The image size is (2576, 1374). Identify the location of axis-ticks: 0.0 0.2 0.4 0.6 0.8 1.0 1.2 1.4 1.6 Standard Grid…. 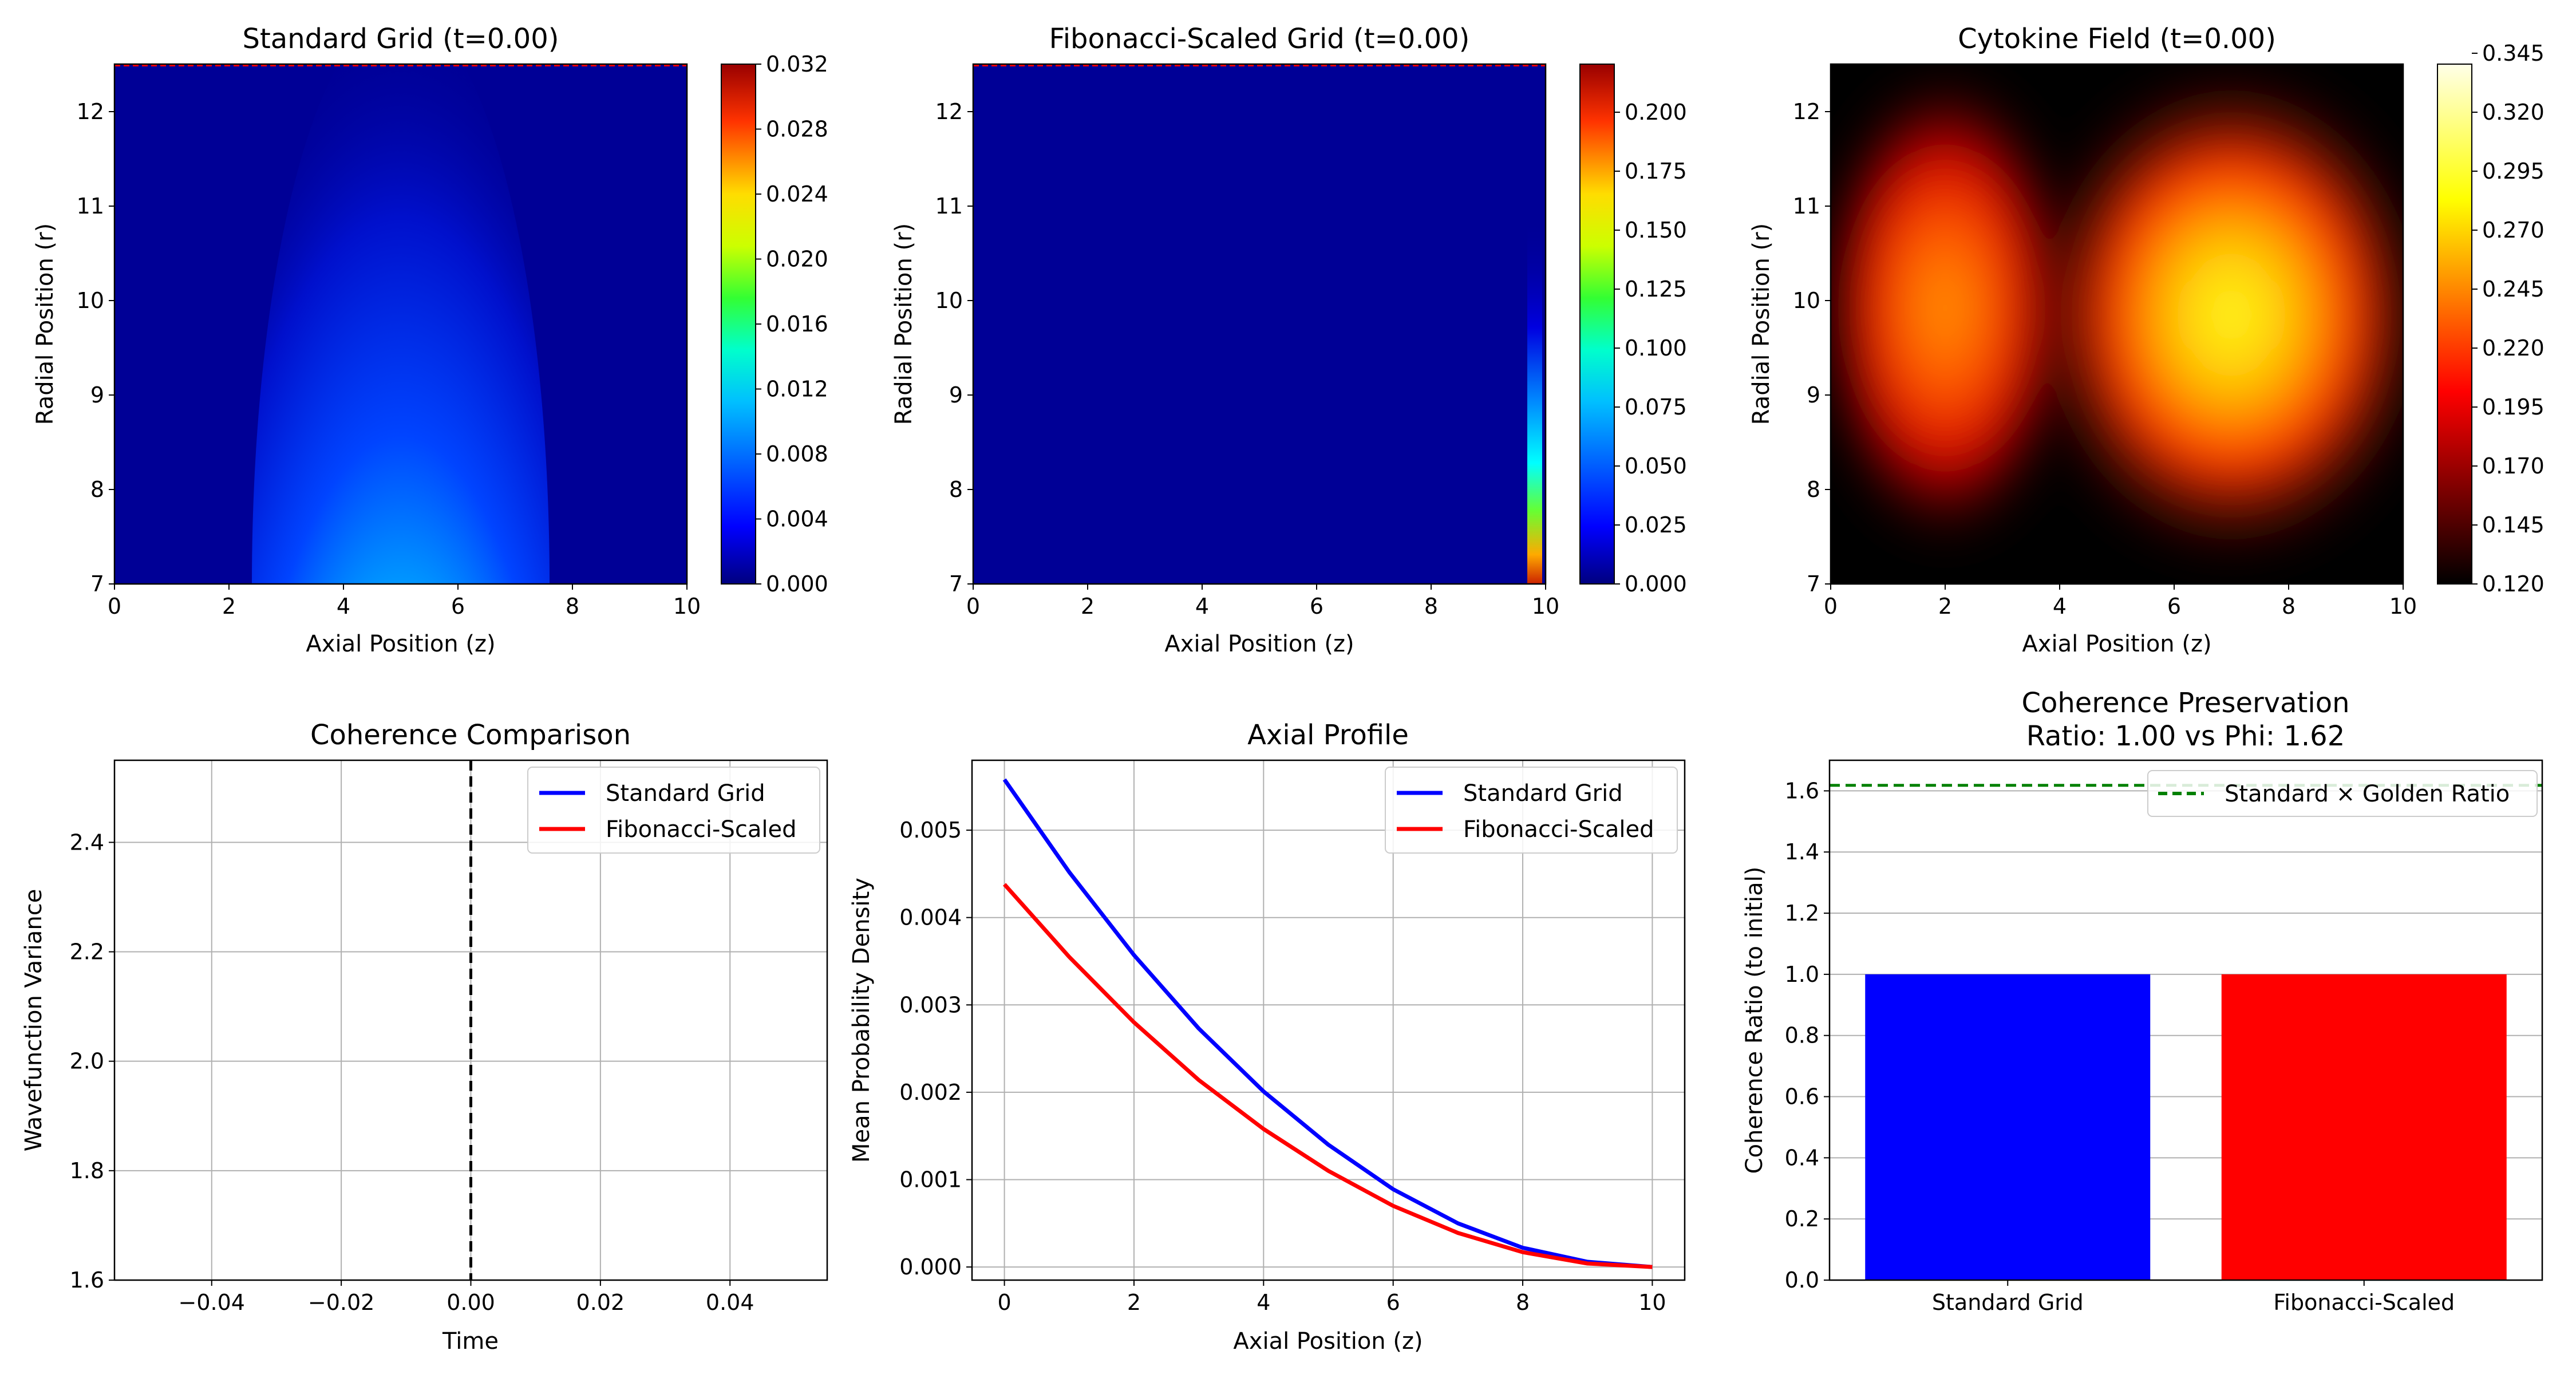
(2120, 1046).